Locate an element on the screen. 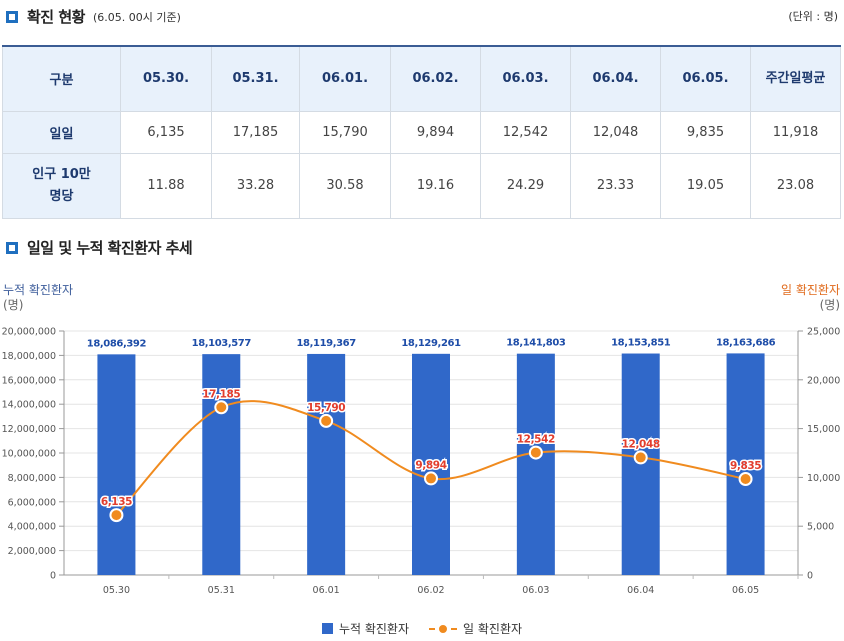 The width and height of the screenshot is (844, 641). x-tick-label: 06.05 is located at coordinates (745, 590).